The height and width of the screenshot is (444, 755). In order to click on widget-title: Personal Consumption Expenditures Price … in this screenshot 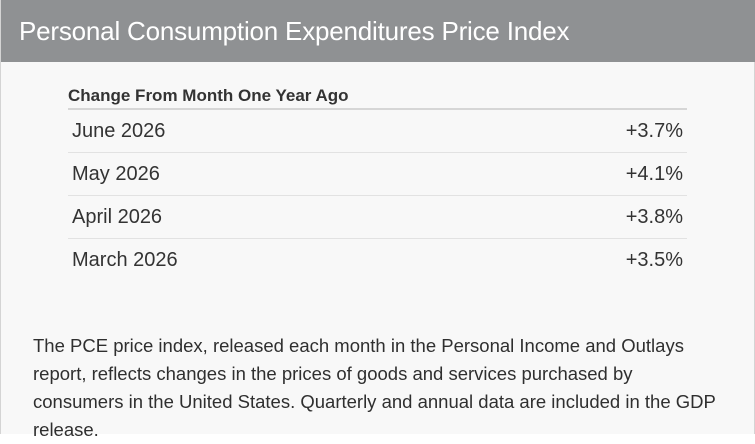, I will do `click(294, 31)`.